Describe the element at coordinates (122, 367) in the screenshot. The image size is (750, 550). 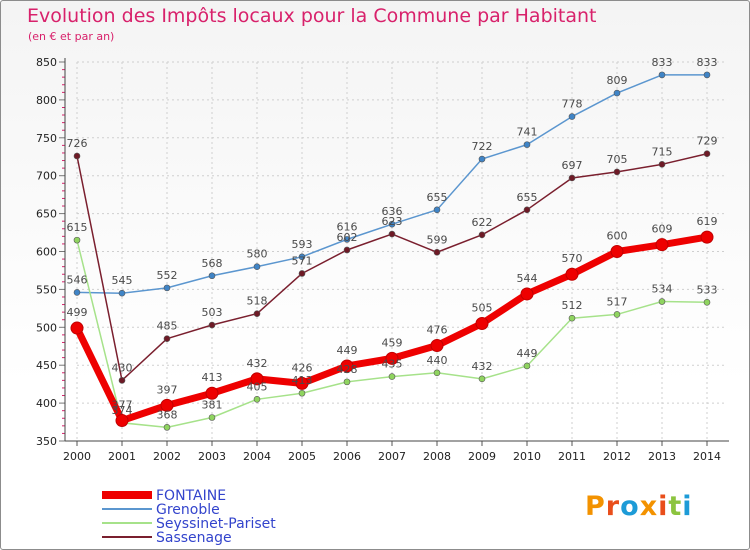
I see `data-label-sassenage: 430` at that location.